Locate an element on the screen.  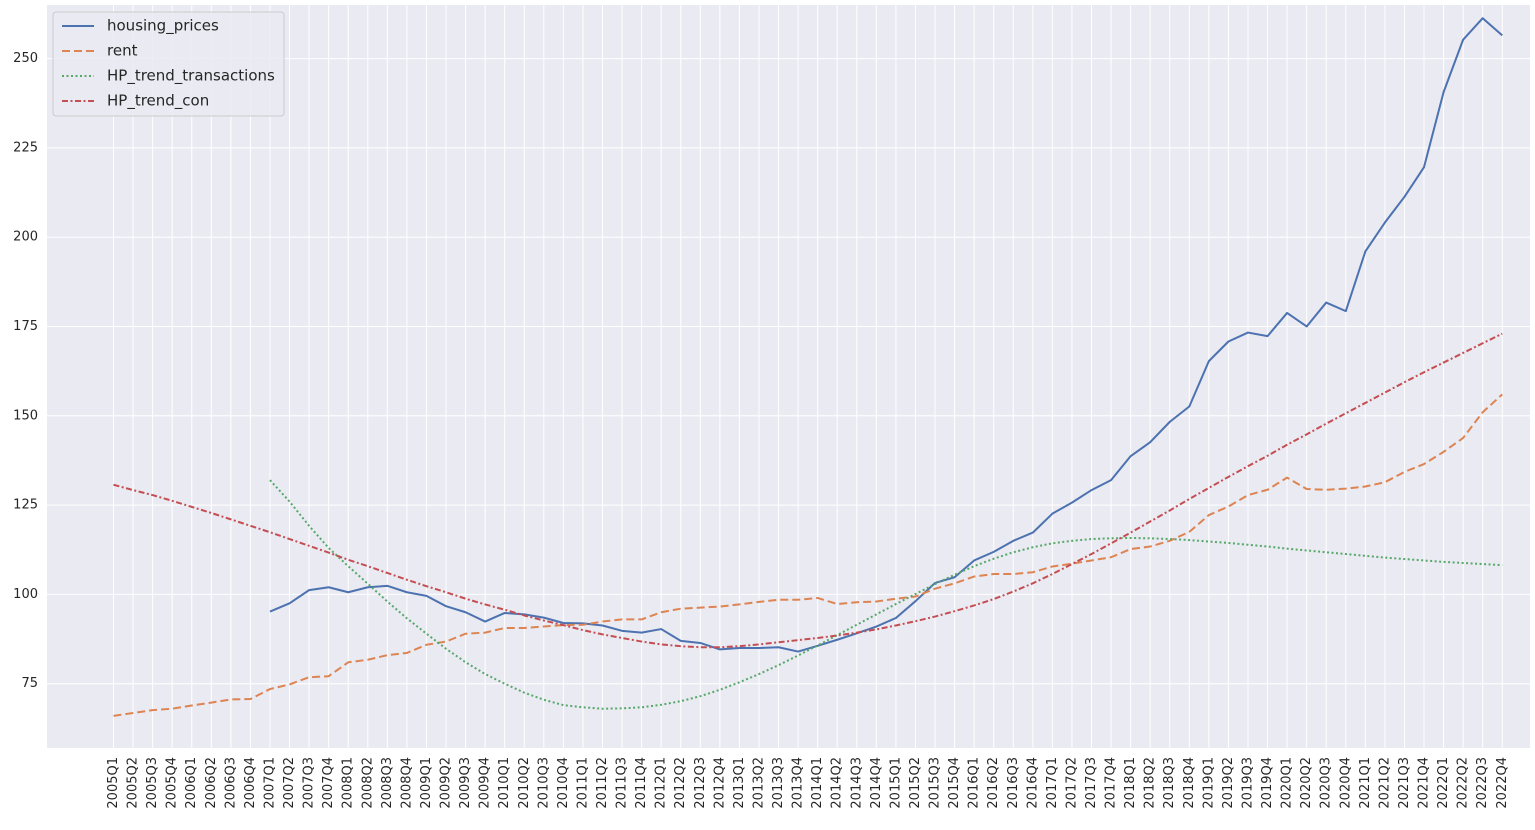
y-tick-label: 175 is located at coordinates (25, 326).